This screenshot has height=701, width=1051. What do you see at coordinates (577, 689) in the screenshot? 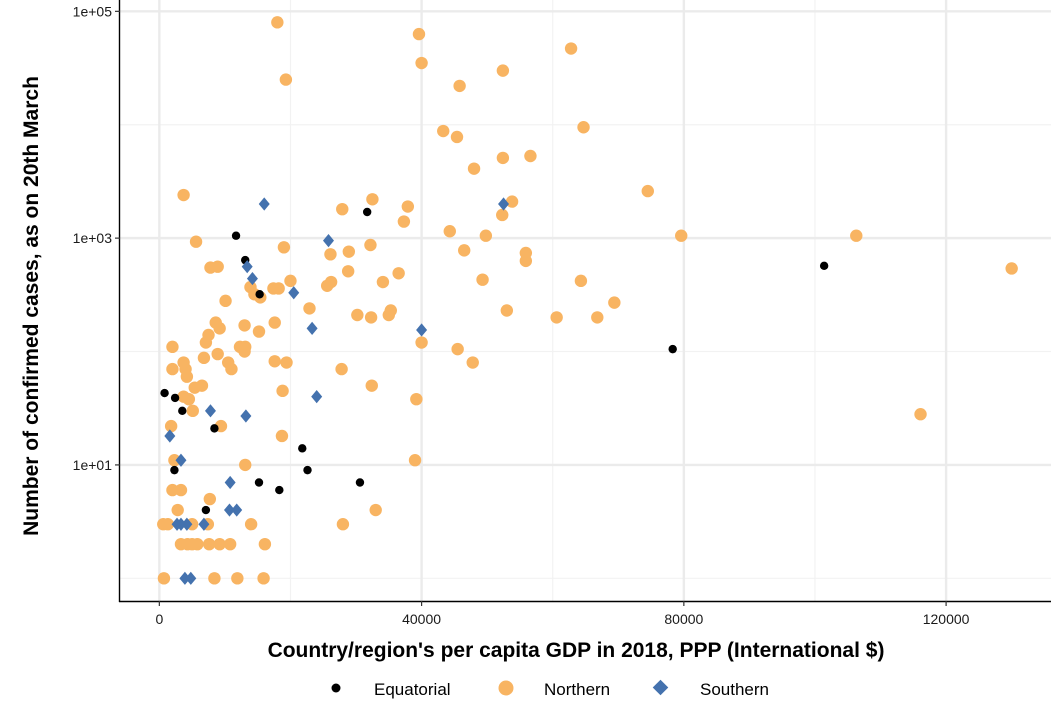
I see `legend-label-northern: Northern` at bounding box center [577, 689].